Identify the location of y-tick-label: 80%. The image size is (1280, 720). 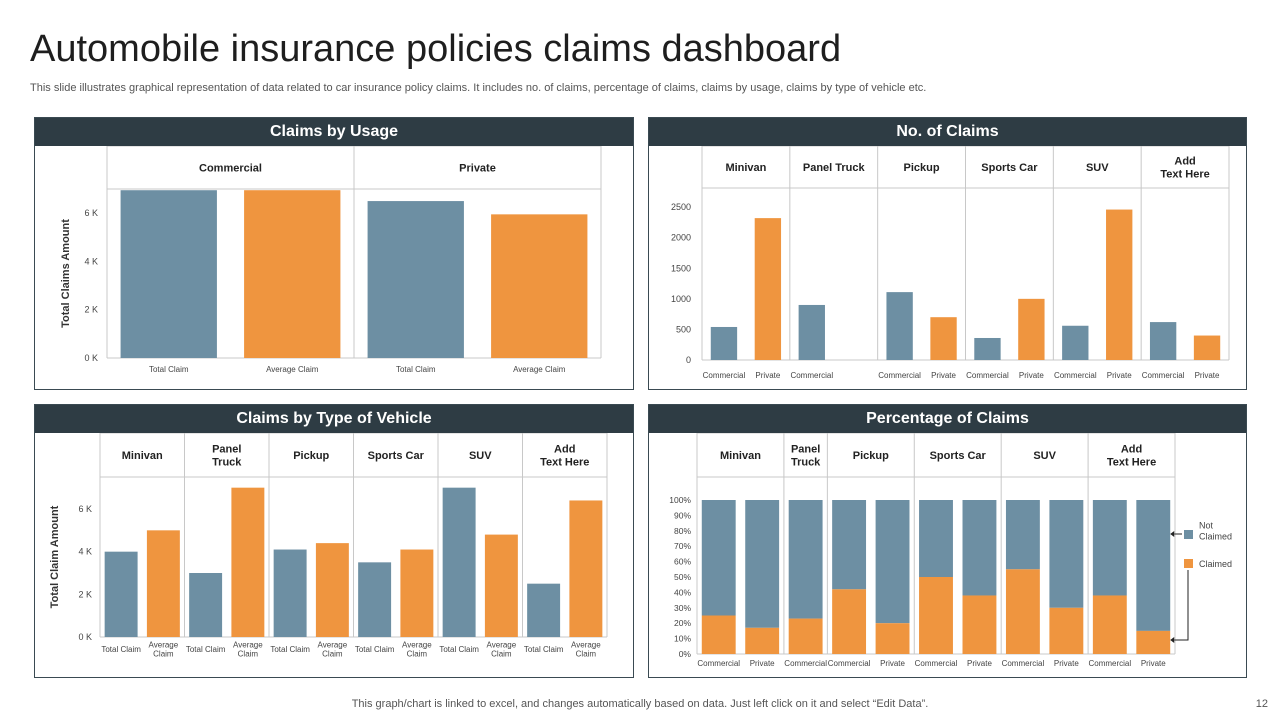
(682, 531).